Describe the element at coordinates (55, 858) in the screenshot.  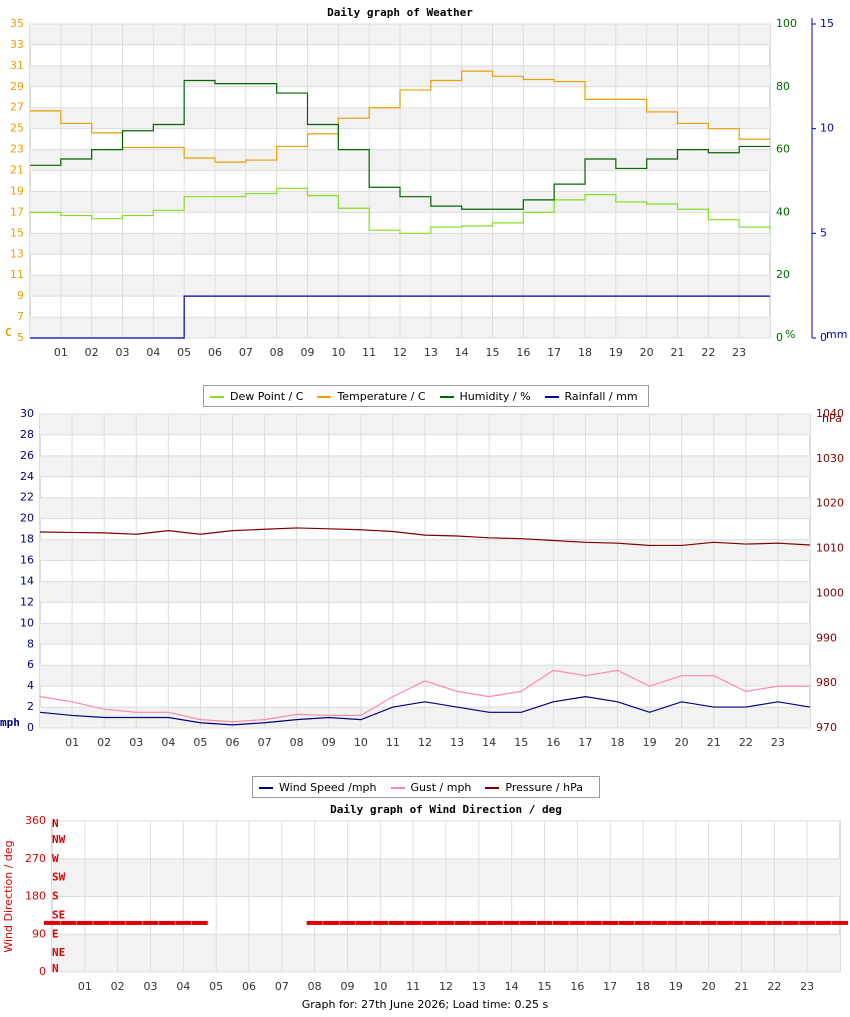
I see `y2-tick-label: W` at that location.